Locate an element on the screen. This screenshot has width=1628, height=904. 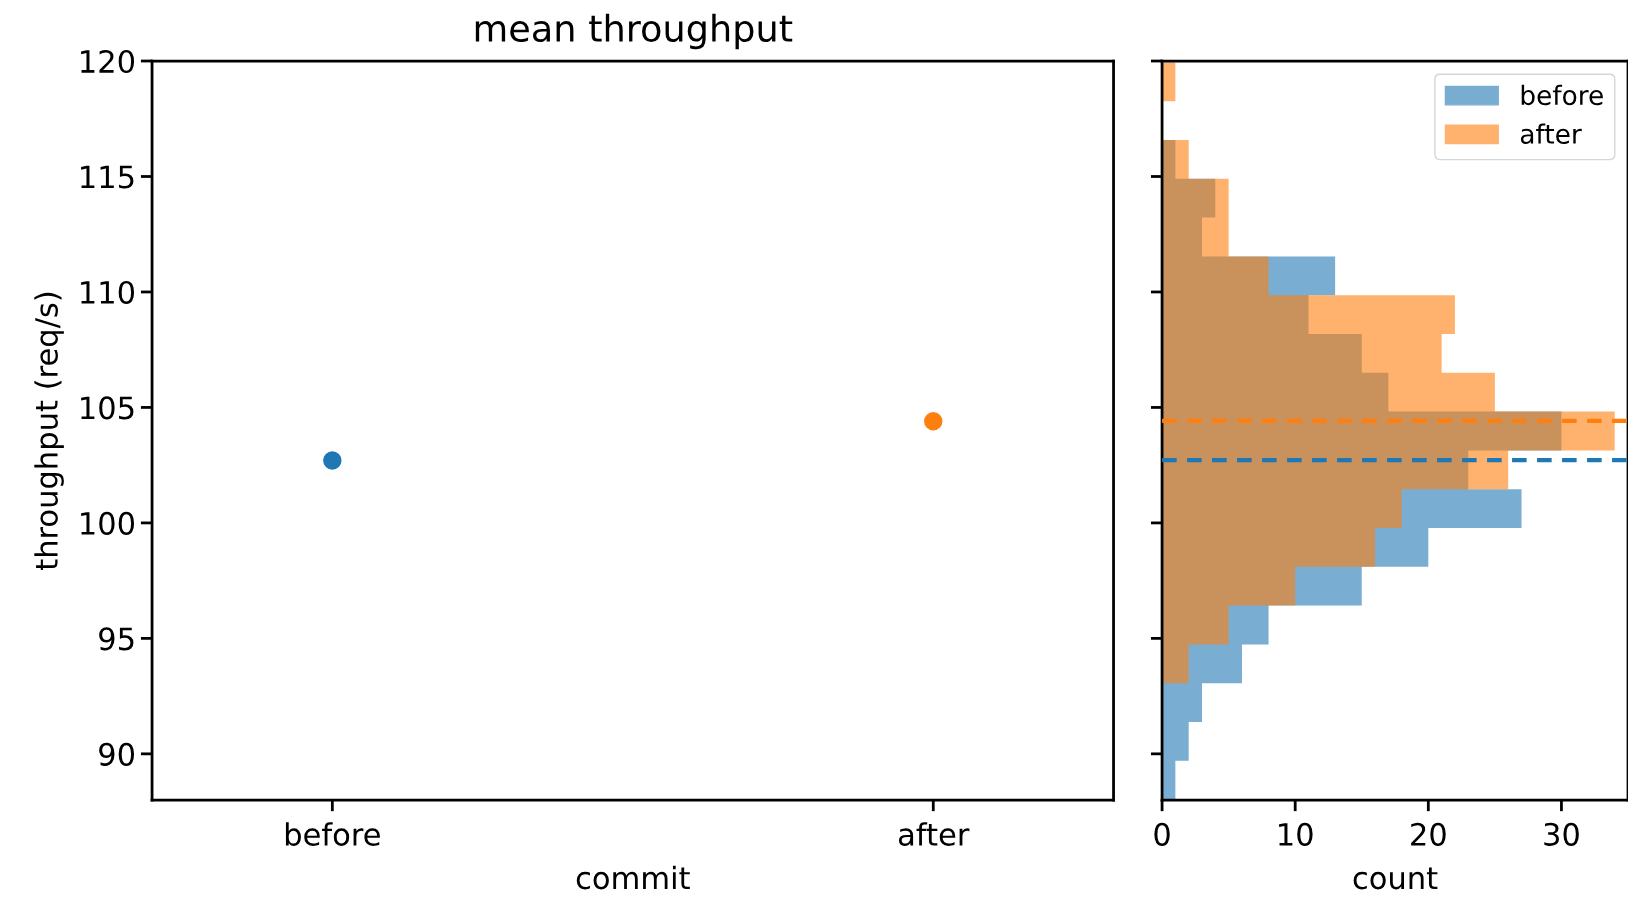
x-axis-title: count is located at coordinates (1395, 878).